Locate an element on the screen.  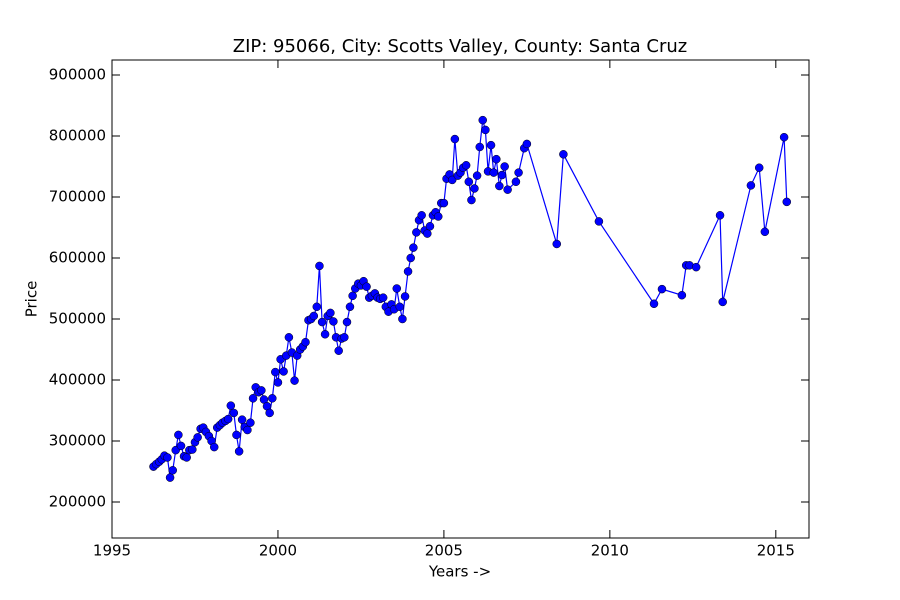
y-tick-label: 500000 is located at coordinates (77, 319).